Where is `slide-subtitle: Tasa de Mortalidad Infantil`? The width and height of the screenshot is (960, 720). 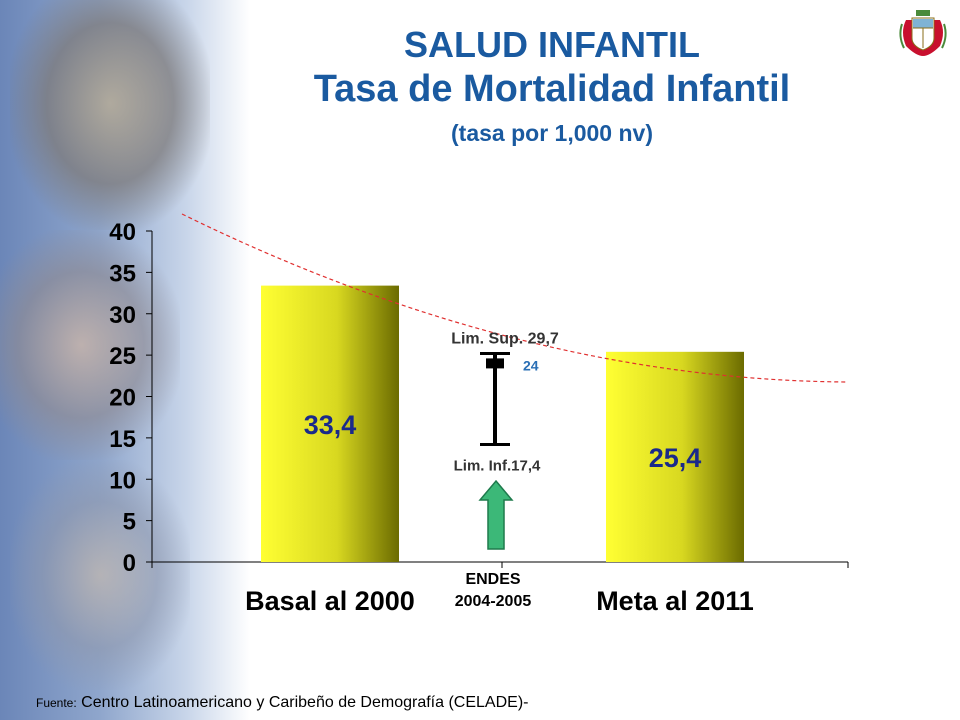
slide-subtitle: Tasa de Mortalidad Infantil is located at coordinates (552, 89).